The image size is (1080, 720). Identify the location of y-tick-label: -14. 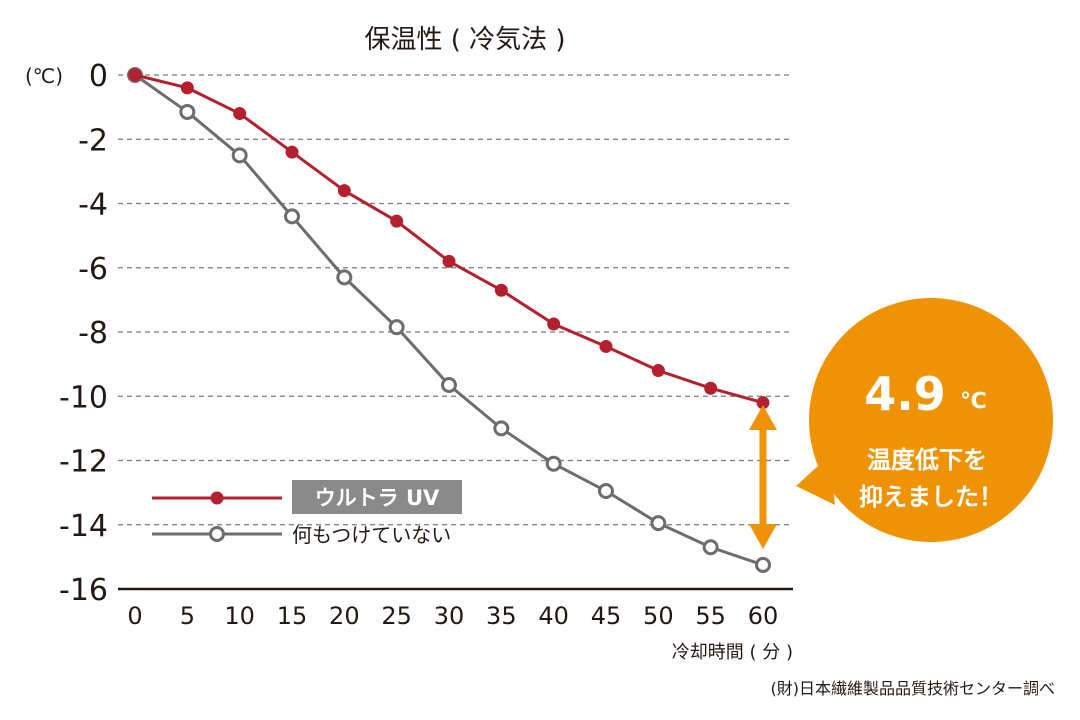
(83, 526).